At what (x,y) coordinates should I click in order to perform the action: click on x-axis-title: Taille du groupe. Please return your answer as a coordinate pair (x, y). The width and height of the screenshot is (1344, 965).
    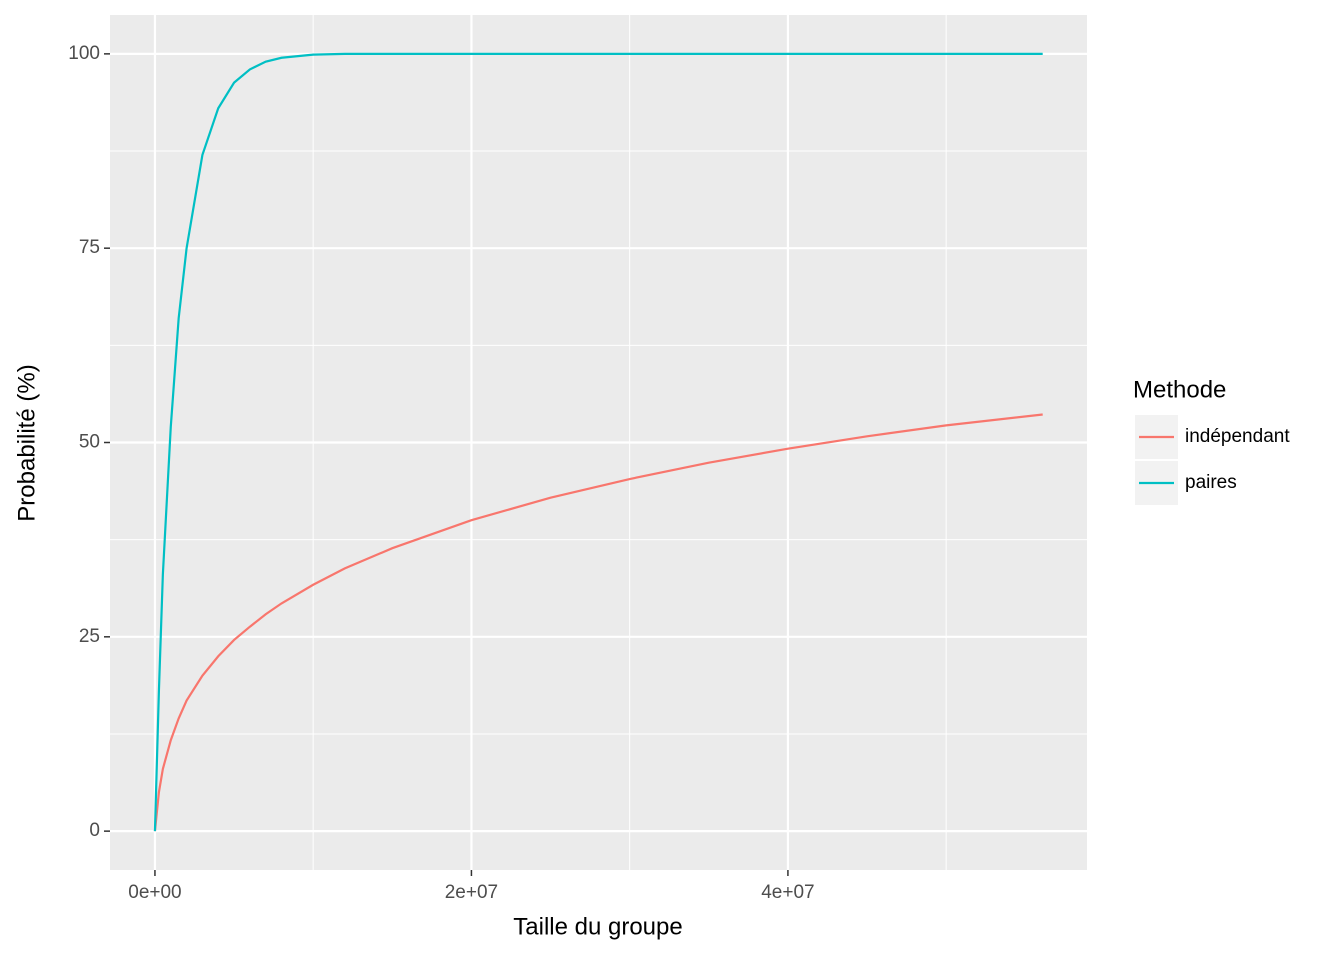
    Looking at the image, I should click on (597, 926).